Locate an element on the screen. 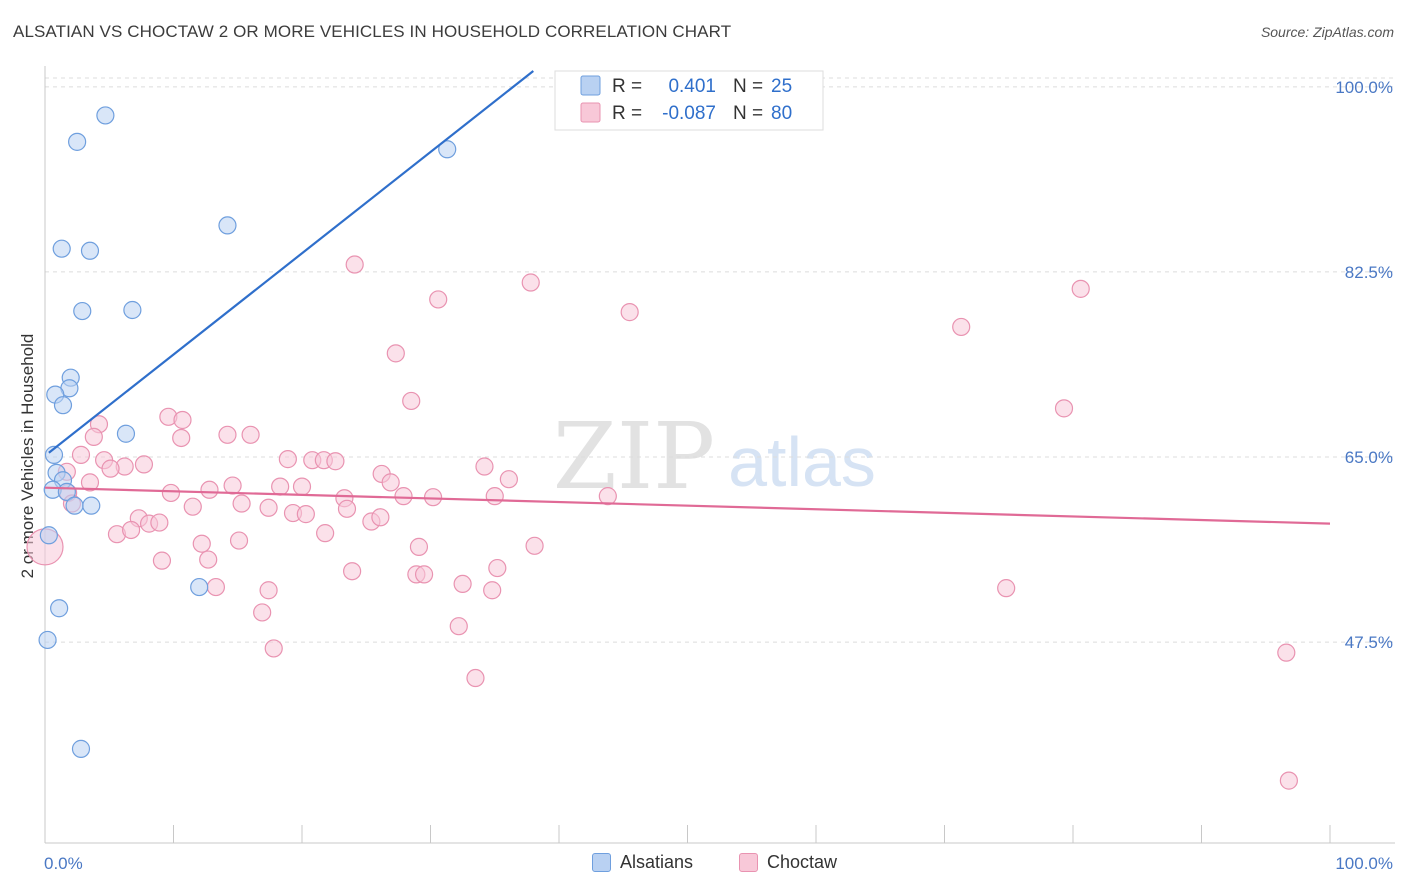  source-credit: Source: ZipAtlas.com is located at coordinates (1327, 32).